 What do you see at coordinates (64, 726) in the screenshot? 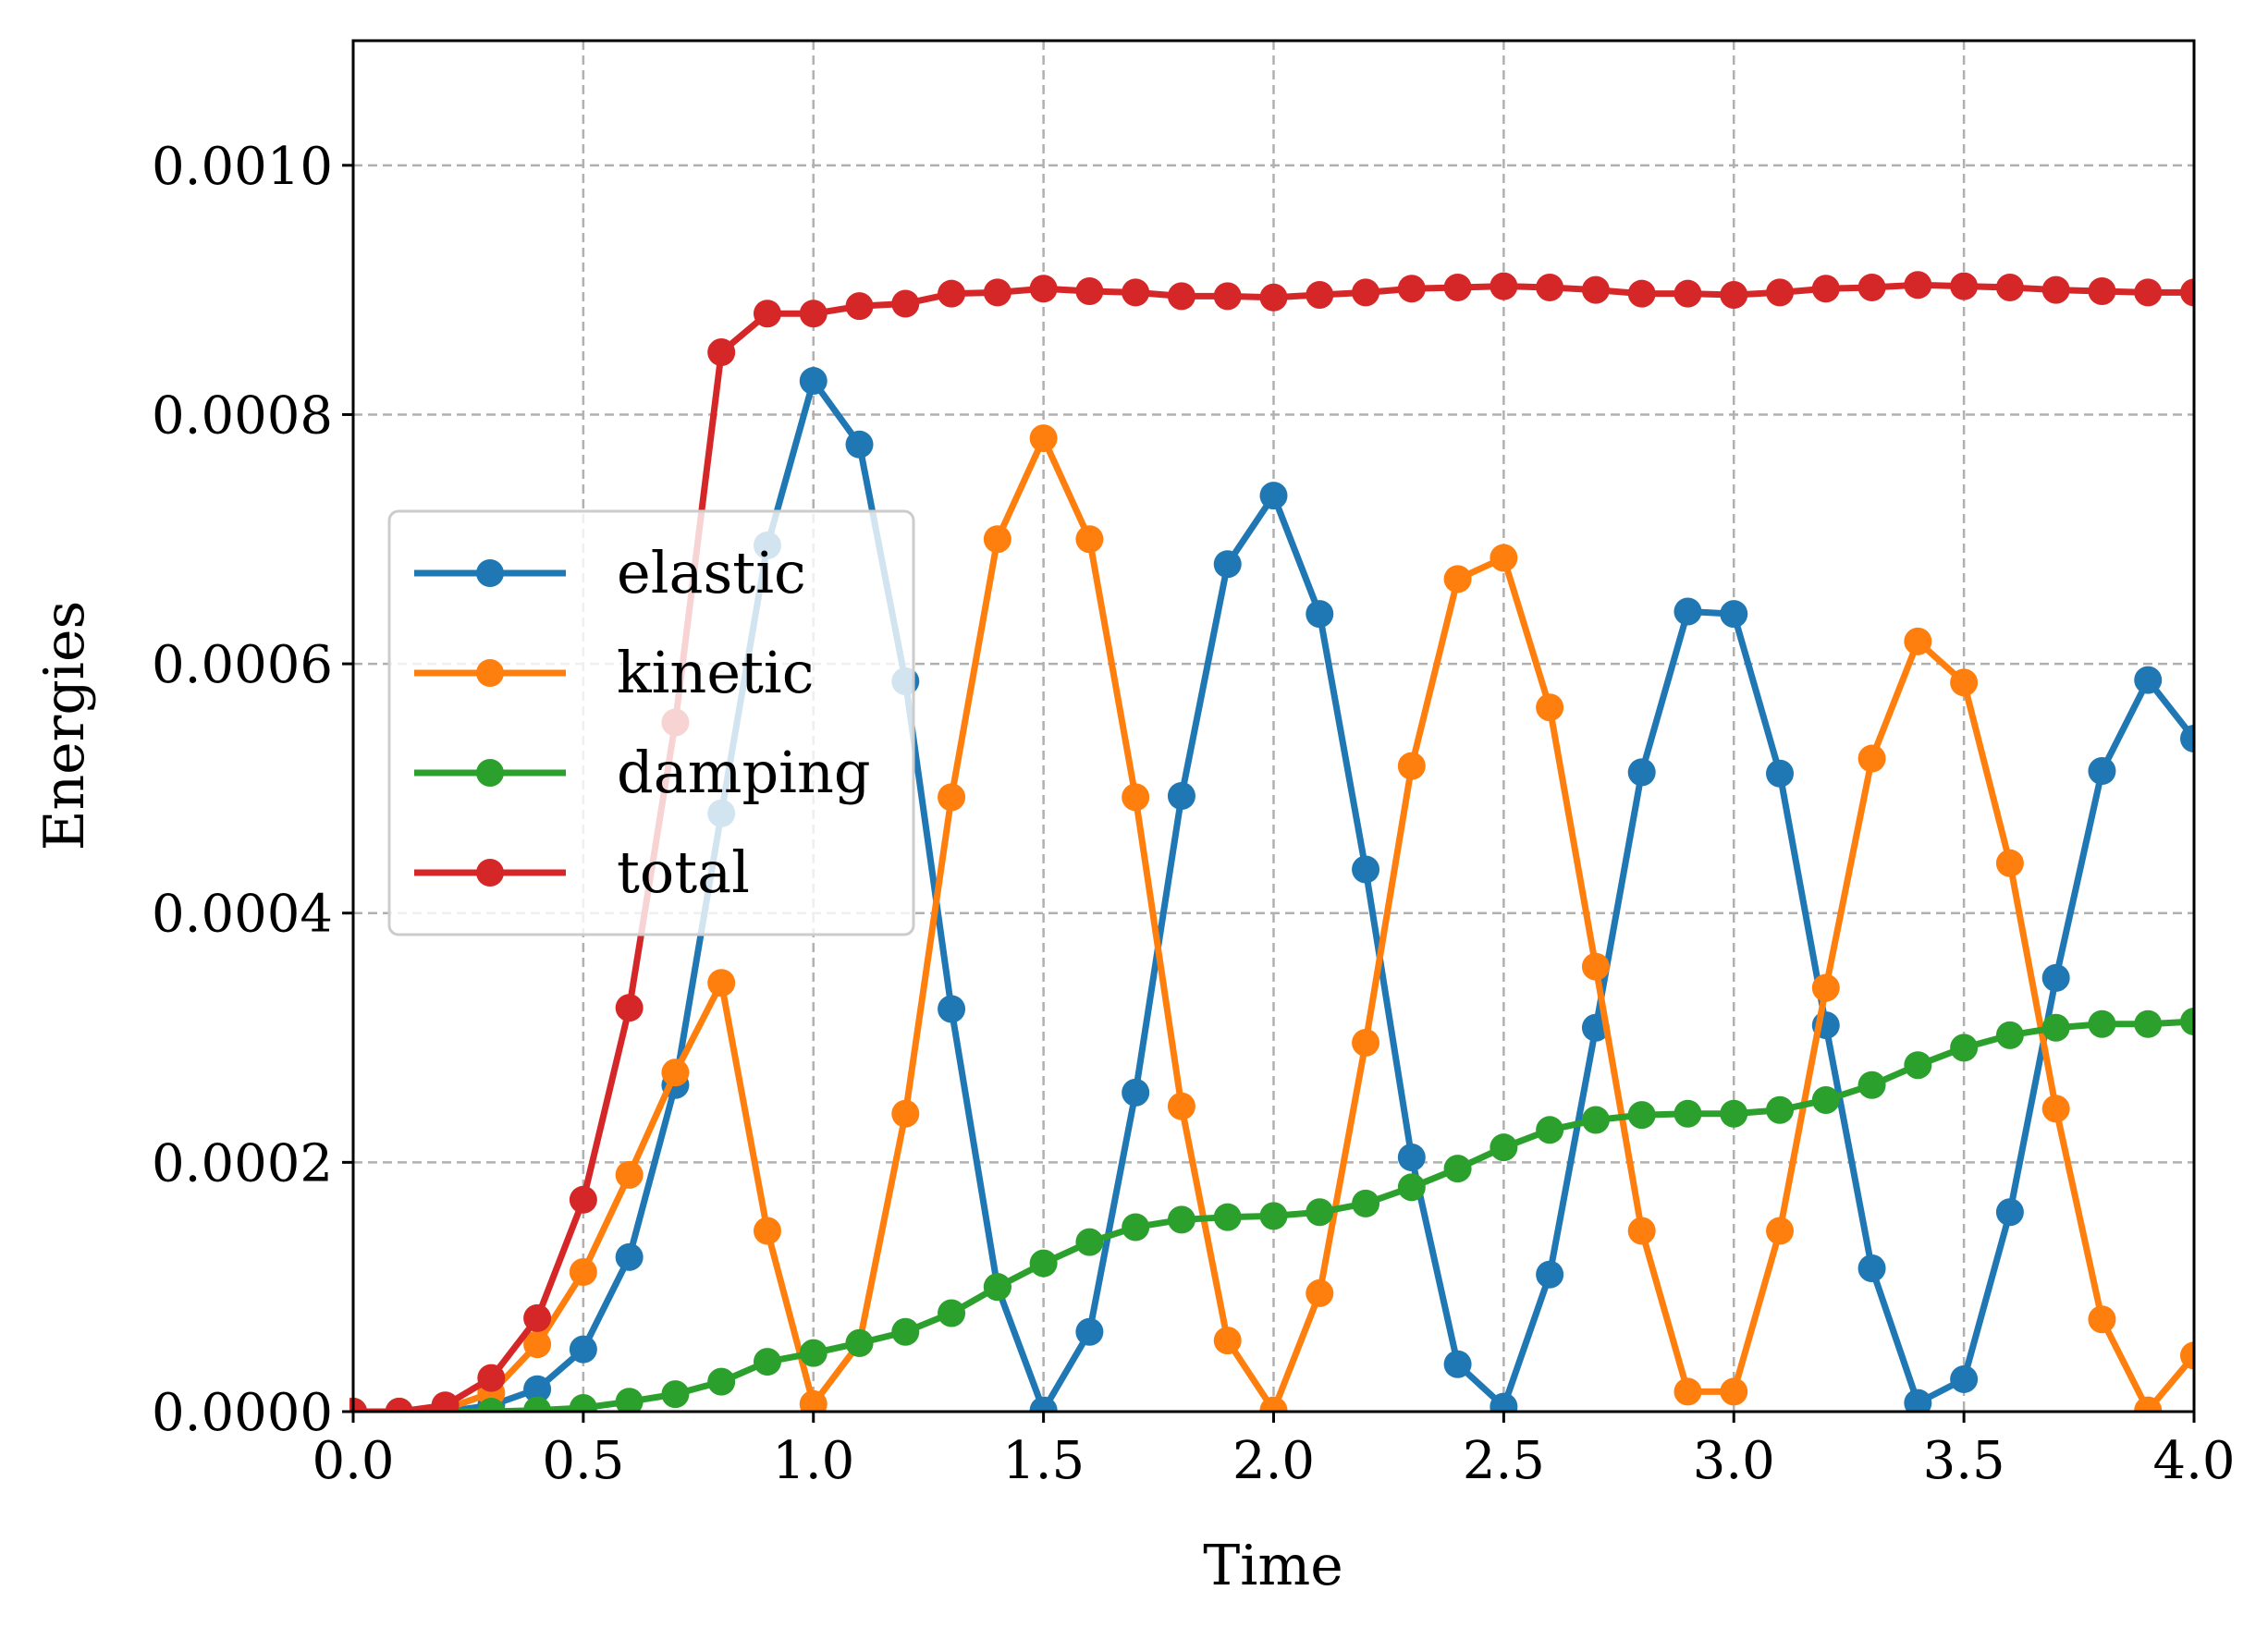
I see `y-axis-label: Energies` at bounding box center [64, 726].